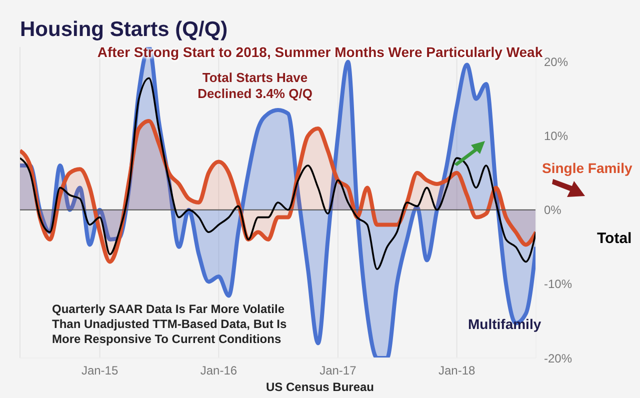 This screenshot has height=398, width=640. What do you see at coordinates (558, 284) in the screenshot?
I see `y-tick-label: -10%` at bounding box center [558, 284].